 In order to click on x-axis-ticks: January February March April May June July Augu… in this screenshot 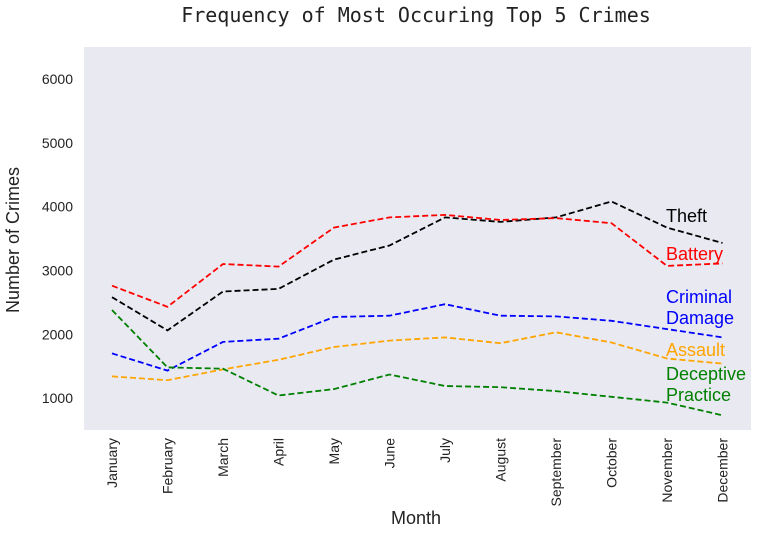, I will do `click(417, 472)`.